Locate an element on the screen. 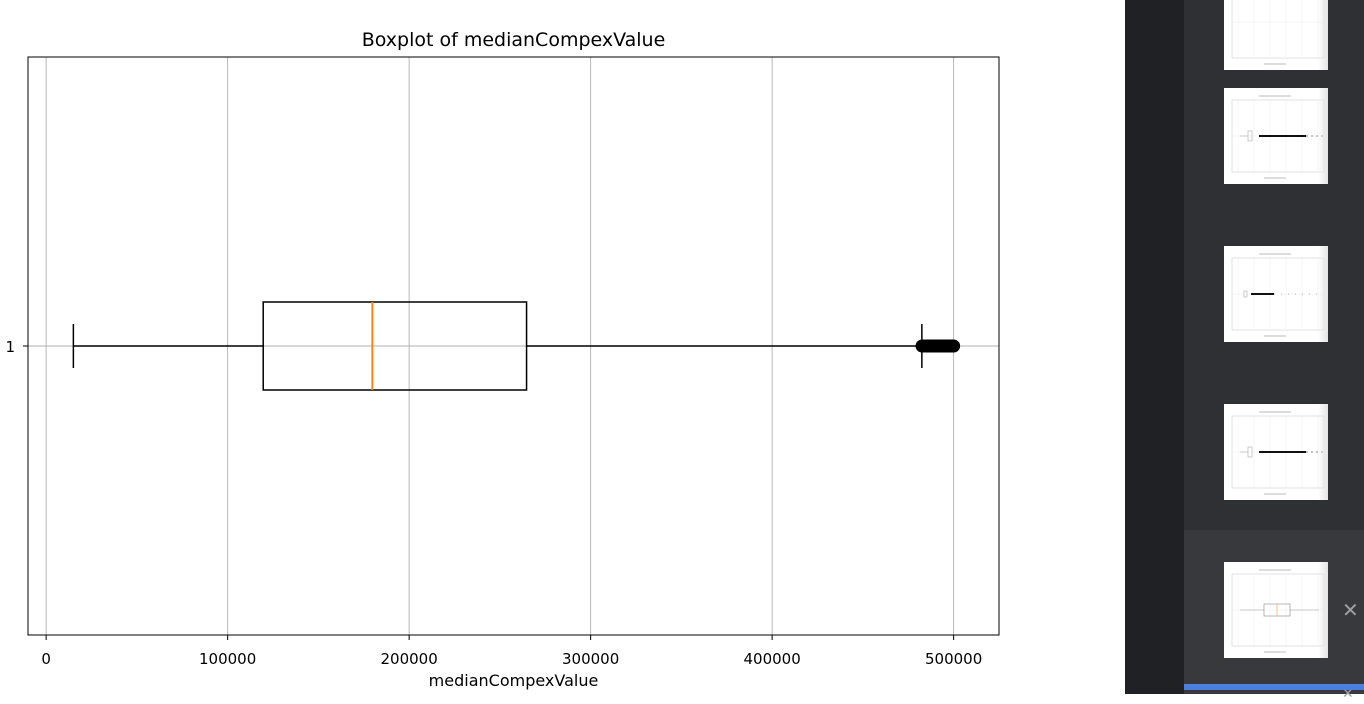 The image size is (1364, 704). thumbnail-item-5: ✕ is located at coordinates (1274, 612).